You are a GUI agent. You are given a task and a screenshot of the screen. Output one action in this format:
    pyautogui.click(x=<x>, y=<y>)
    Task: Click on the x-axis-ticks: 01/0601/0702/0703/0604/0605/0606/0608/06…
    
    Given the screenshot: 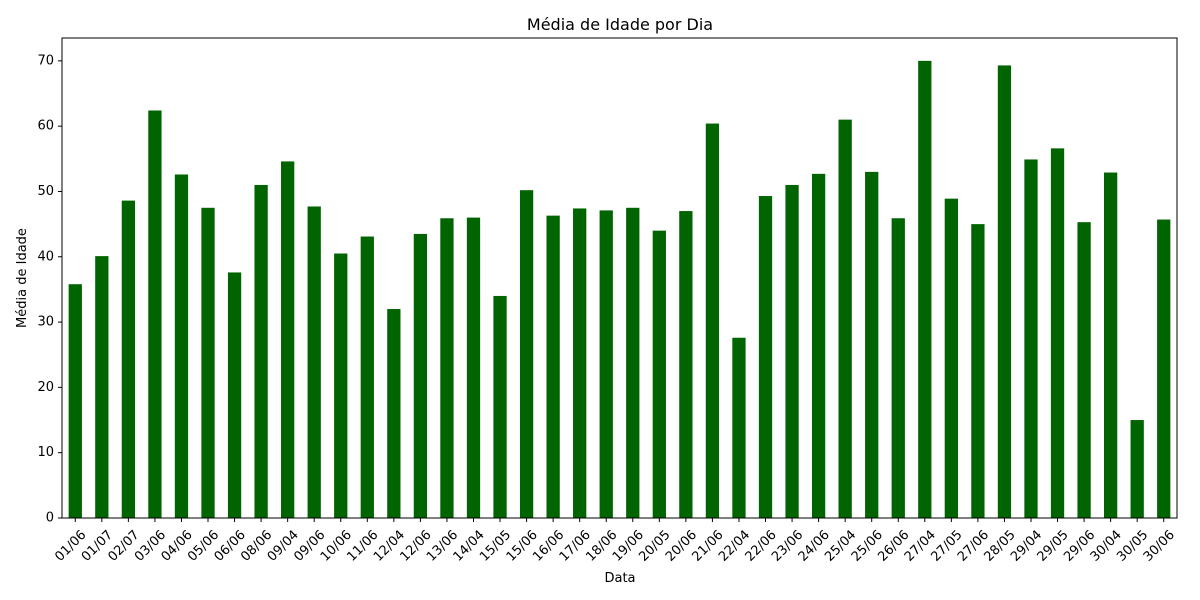 What is the action you would take?
    pyautogui.click(x=615, y=541)
    